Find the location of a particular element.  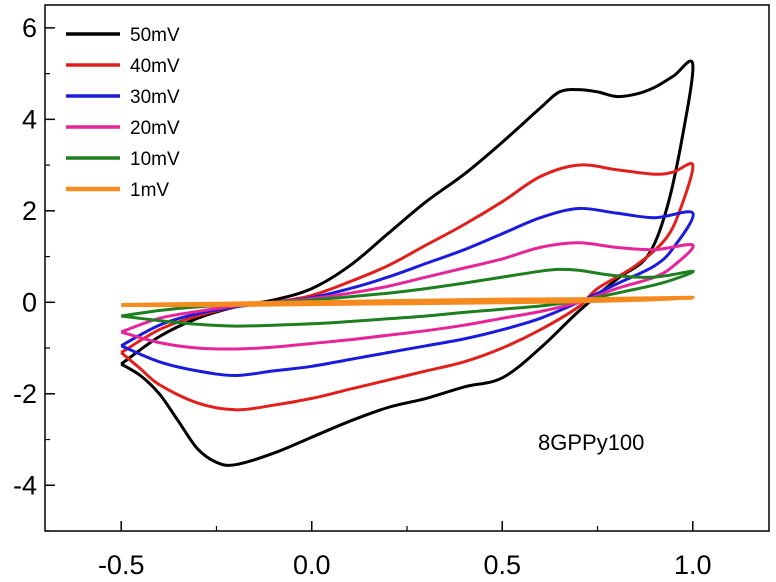

x-tick-label: 1.0 is located at coordinates (693, 565).